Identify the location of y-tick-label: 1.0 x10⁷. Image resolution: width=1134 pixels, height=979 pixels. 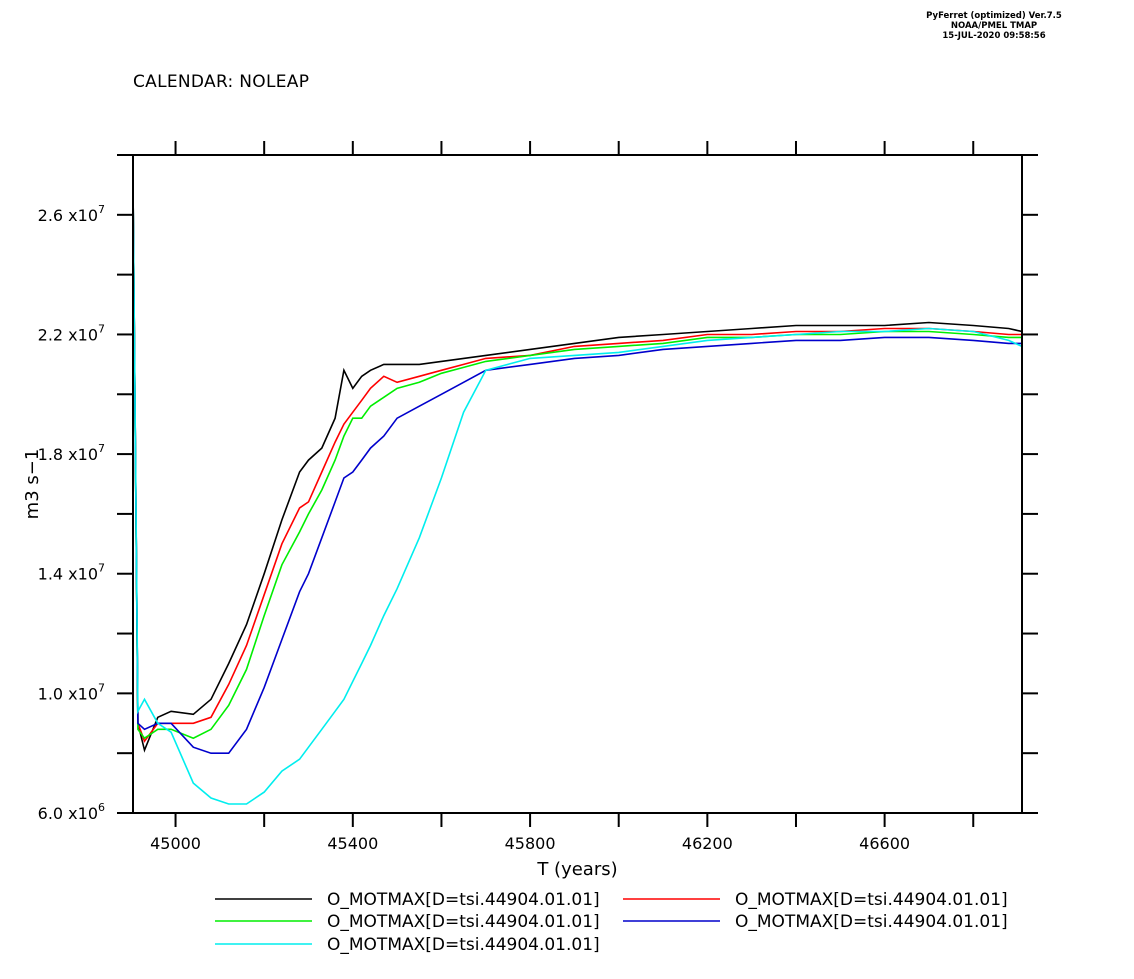
(71, 692).